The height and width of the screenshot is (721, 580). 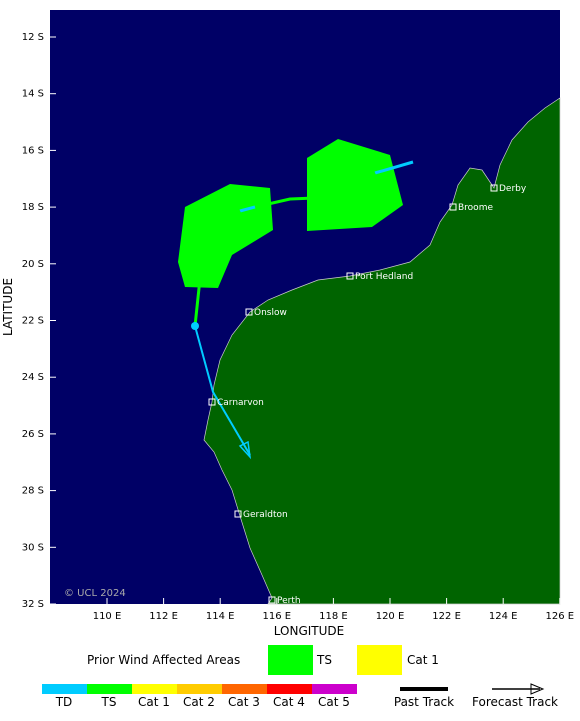 What do you see at coordinates (513, 189) in the screenshot?
I see `place-label: Derby` at bounding box center [513, 189].